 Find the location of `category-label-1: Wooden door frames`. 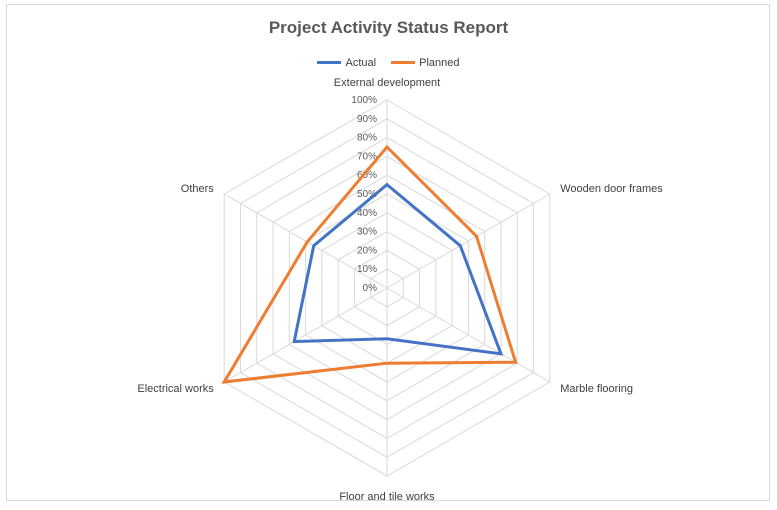

category-label-1: Wooden door frames is located at coordinates (611, 189).